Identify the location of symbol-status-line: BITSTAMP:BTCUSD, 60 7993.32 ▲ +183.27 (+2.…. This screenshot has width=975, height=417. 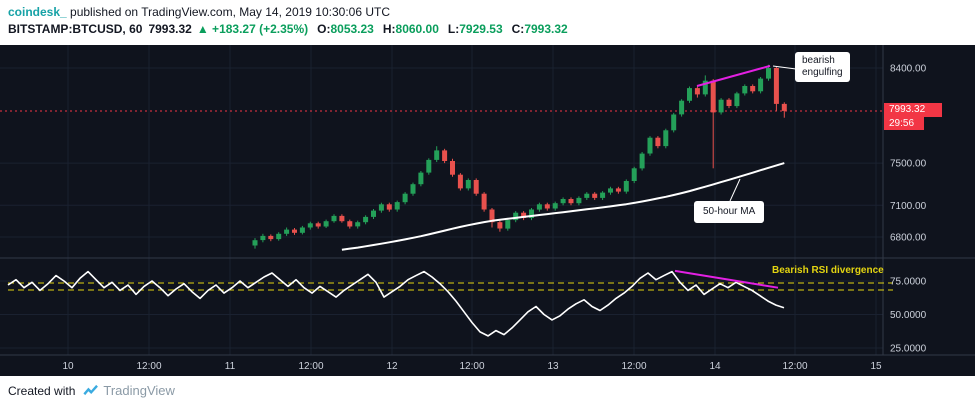
(491, 29).